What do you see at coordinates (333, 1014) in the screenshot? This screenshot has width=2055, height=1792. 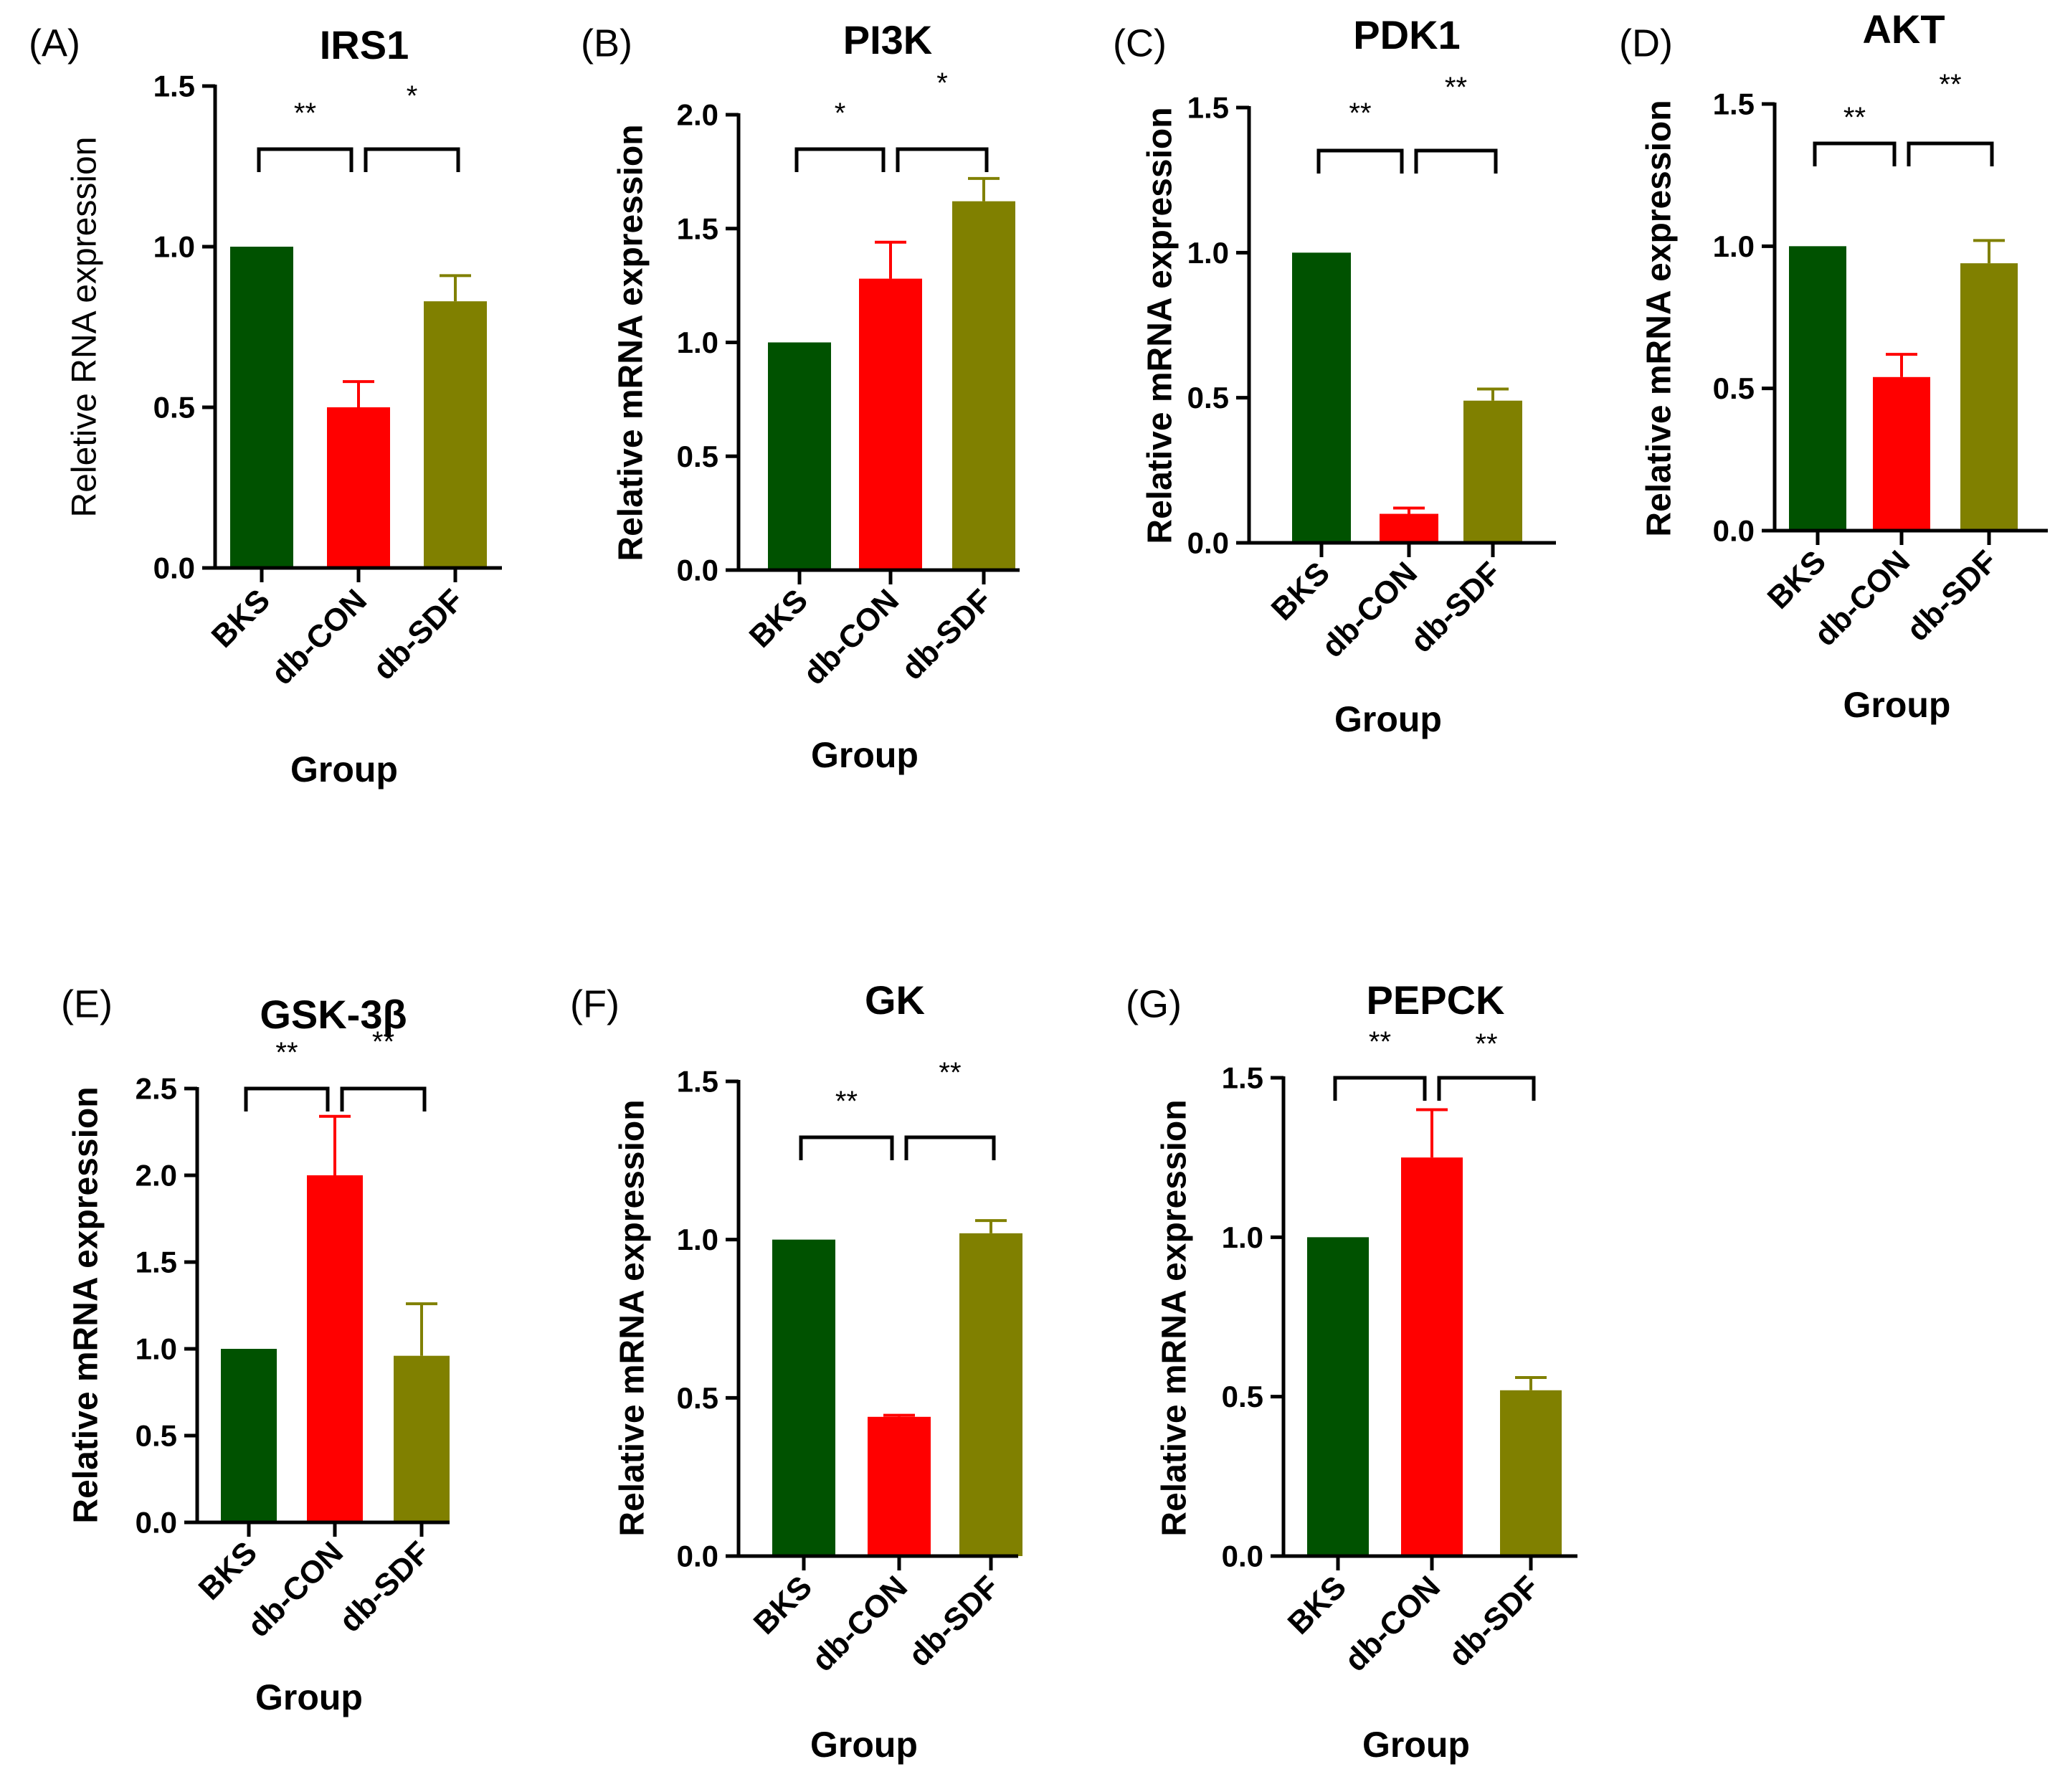 I see `chart-title: GSK-3β` at bounding box center [333, 1014].